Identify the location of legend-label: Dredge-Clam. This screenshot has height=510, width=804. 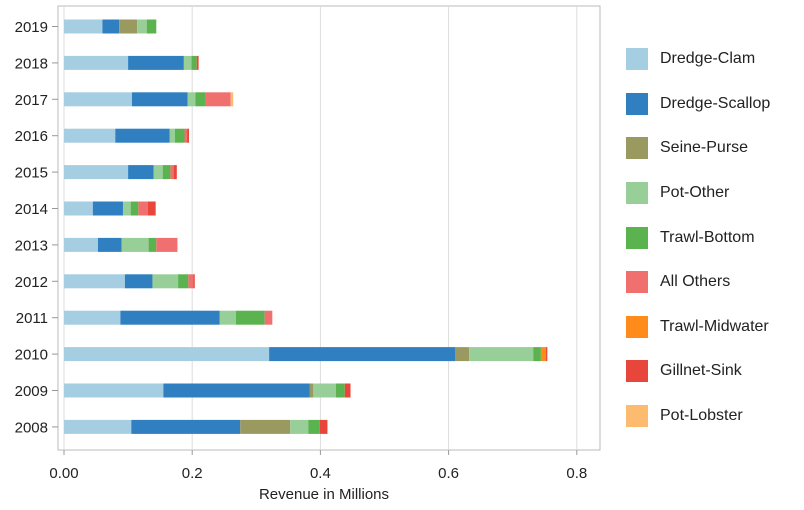
(708, 59).